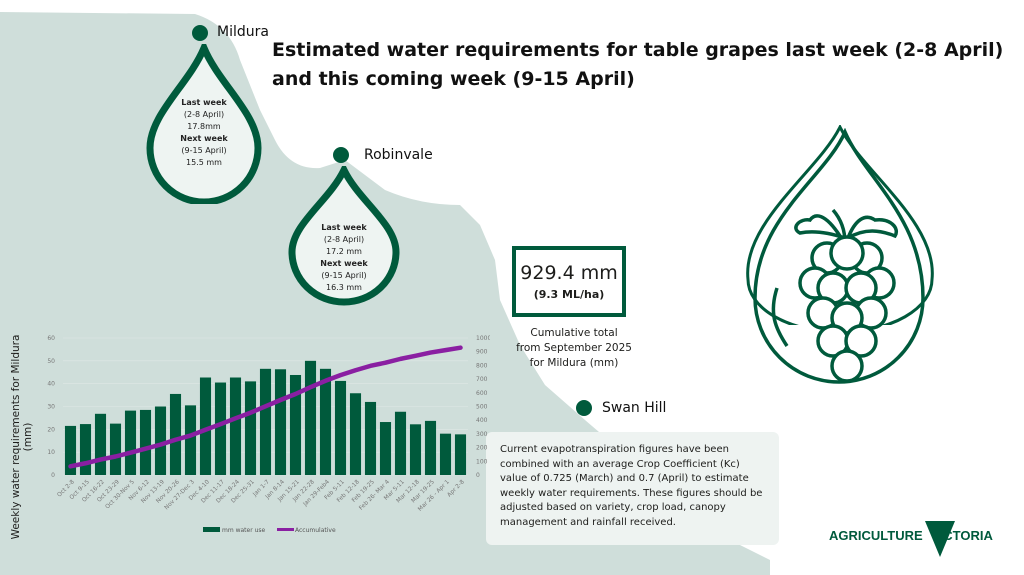 The image size is (1024, 575). I want to click on y2-tick-label: 900, so click(482, 352).